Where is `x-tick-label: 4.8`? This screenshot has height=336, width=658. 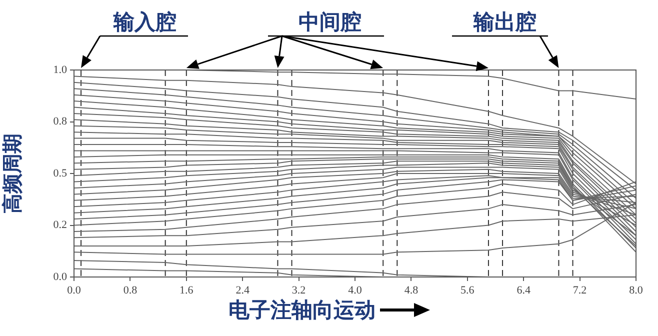
x-tick-label: 4.8 is located at coordinates (411, 290).